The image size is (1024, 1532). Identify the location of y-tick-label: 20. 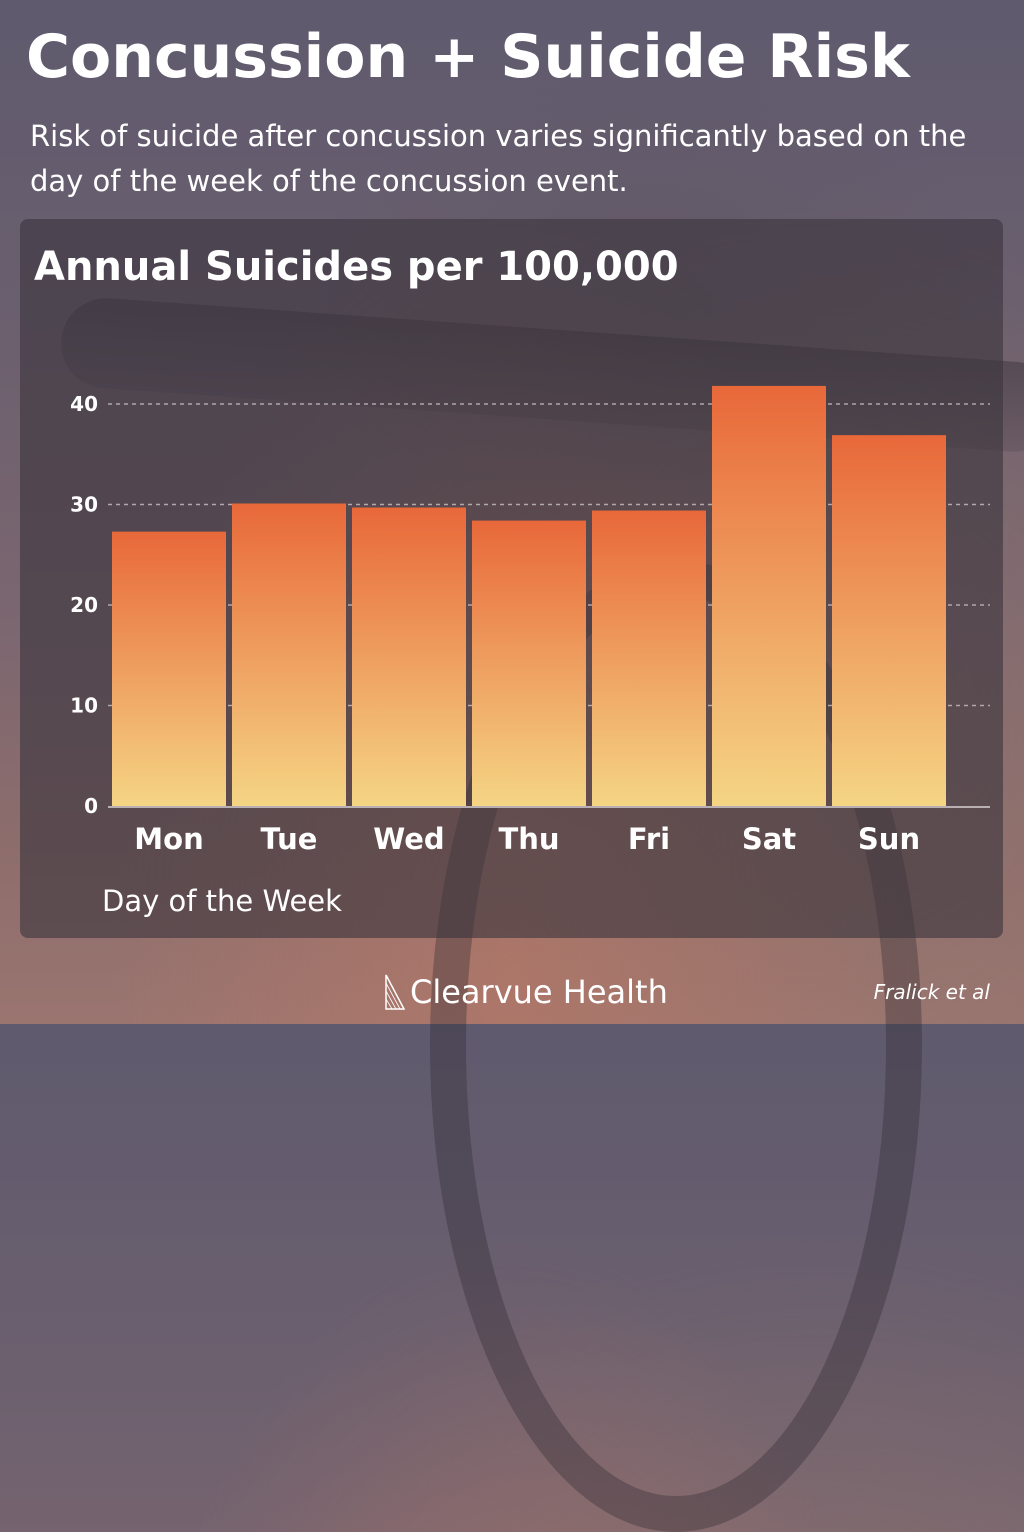
(84, 605).